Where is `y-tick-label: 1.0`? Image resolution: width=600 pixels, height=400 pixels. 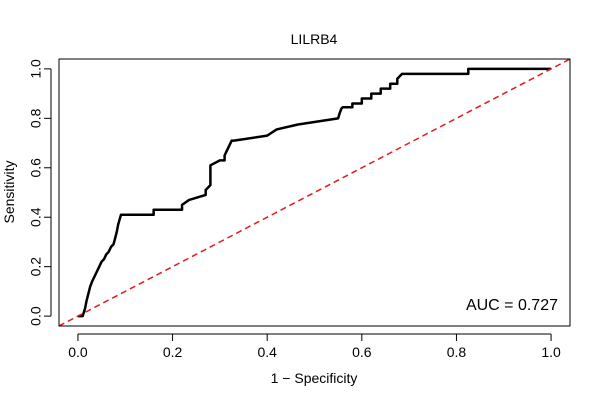
y-tick-label: 1.0 is located at coordinates (36, 69).